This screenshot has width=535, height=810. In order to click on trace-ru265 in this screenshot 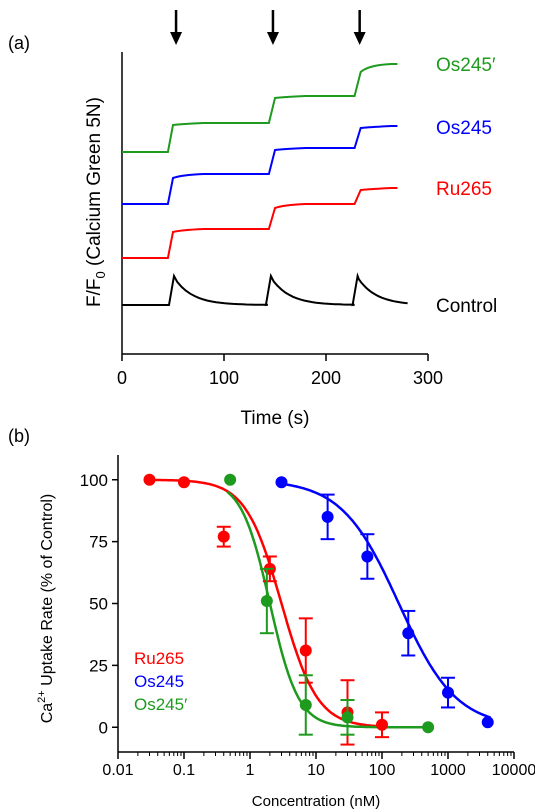, I will do `click(260, 223)`.